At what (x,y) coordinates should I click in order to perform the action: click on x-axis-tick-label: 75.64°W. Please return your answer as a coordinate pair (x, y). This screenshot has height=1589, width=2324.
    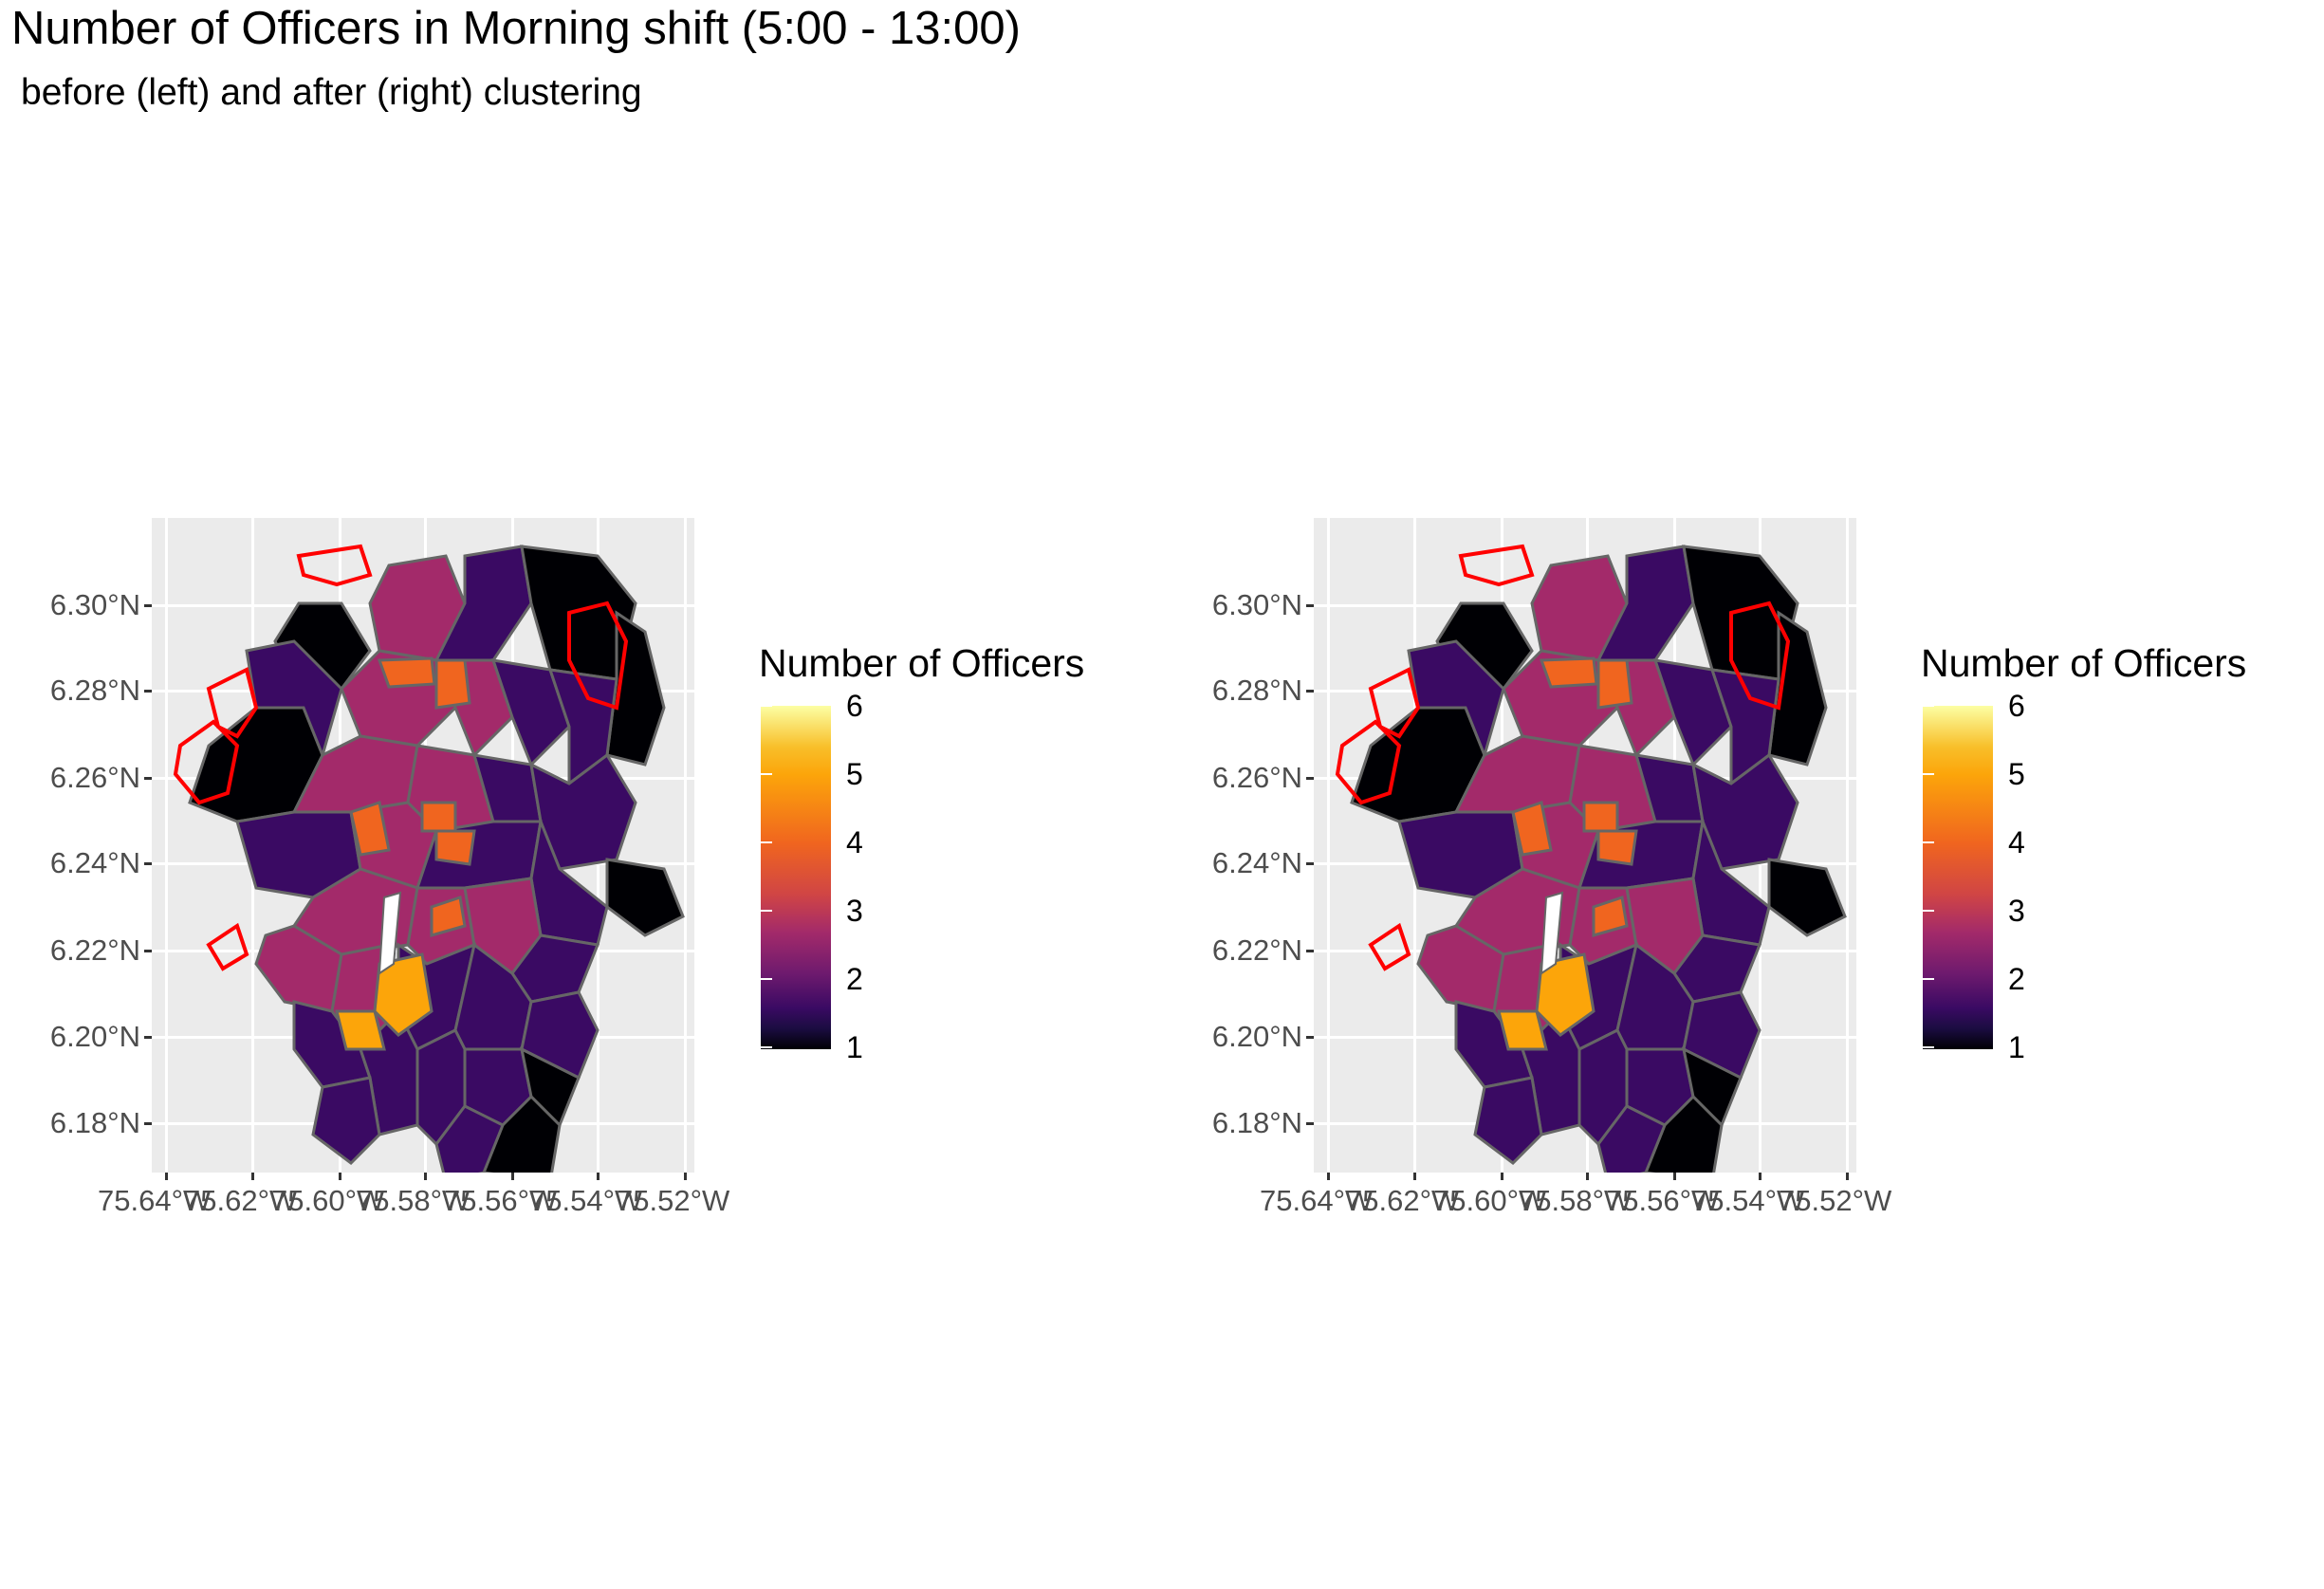
    Looking at the image, I should click on (155, 1200).